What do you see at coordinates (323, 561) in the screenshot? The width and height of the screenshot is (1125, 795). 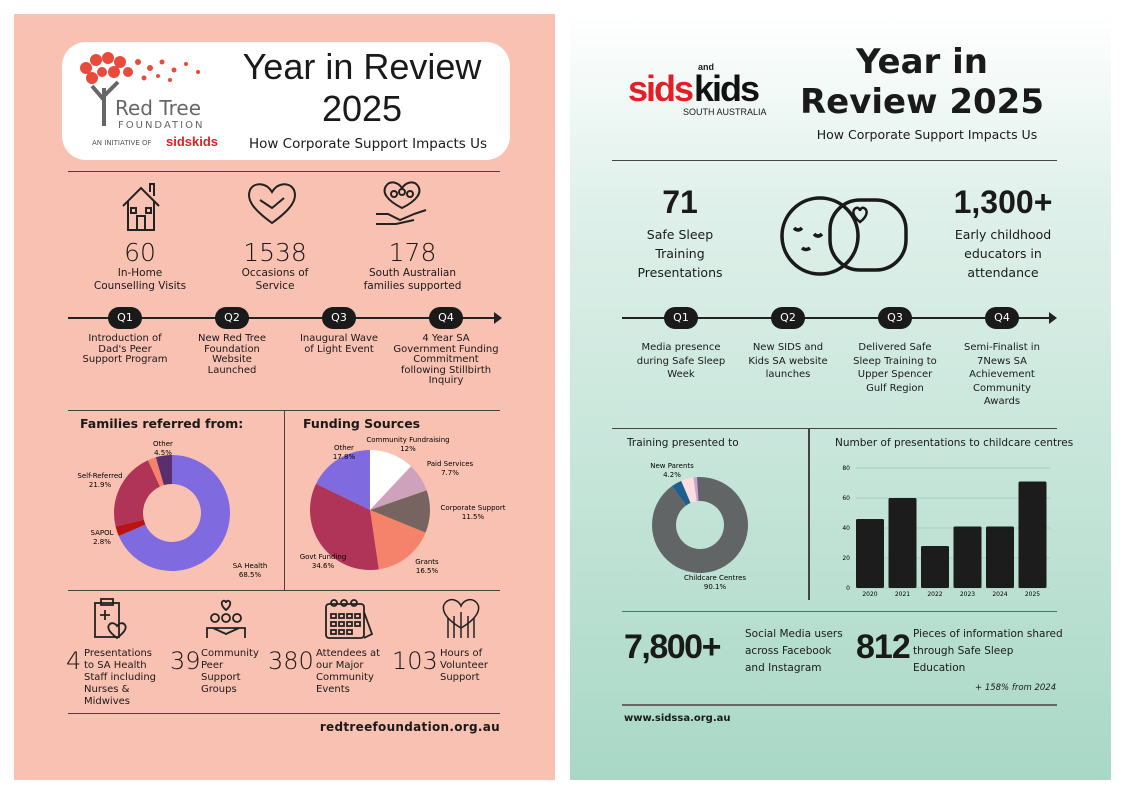 I see `slice-label: Govt Funding 34.6%` at bounding box center [323, 561].